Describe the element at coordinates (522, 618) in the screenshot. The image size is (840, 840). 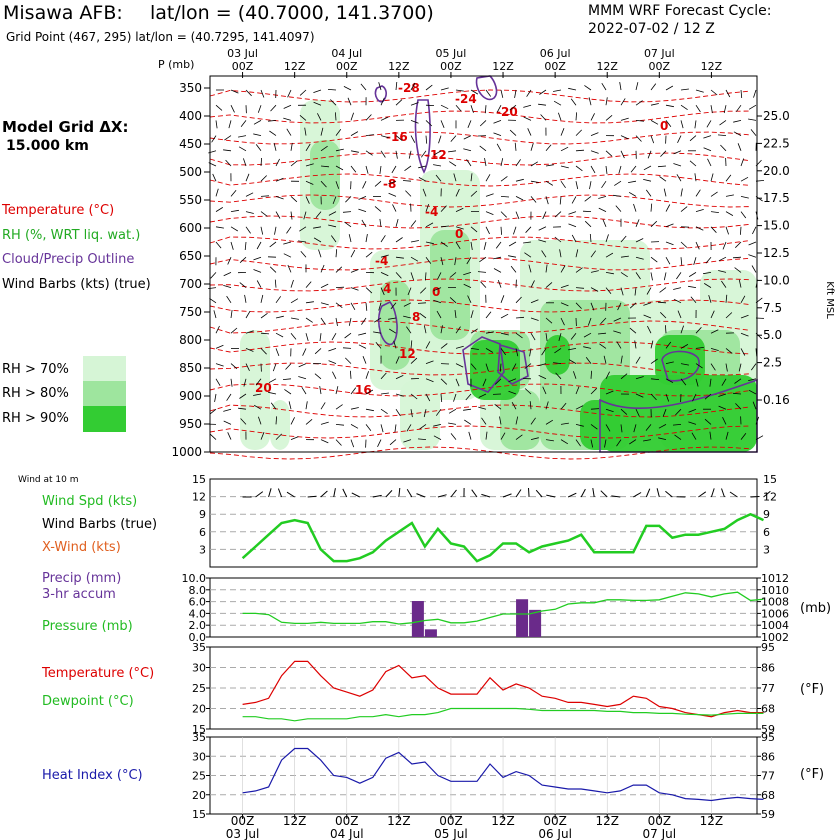
I see `precip-bar` at that location.